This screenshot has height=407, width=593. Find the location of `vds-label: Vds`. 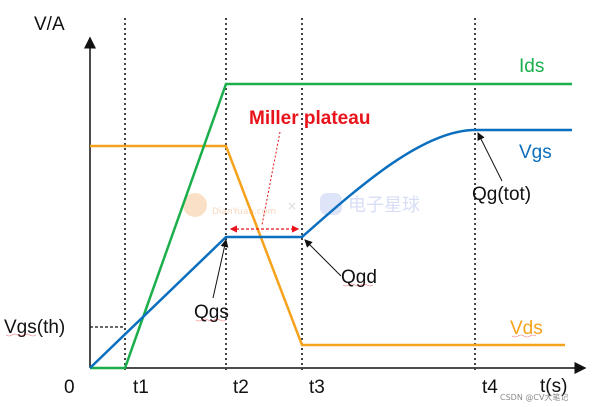

vds-label: Vds is located at coordinates (526, 328).